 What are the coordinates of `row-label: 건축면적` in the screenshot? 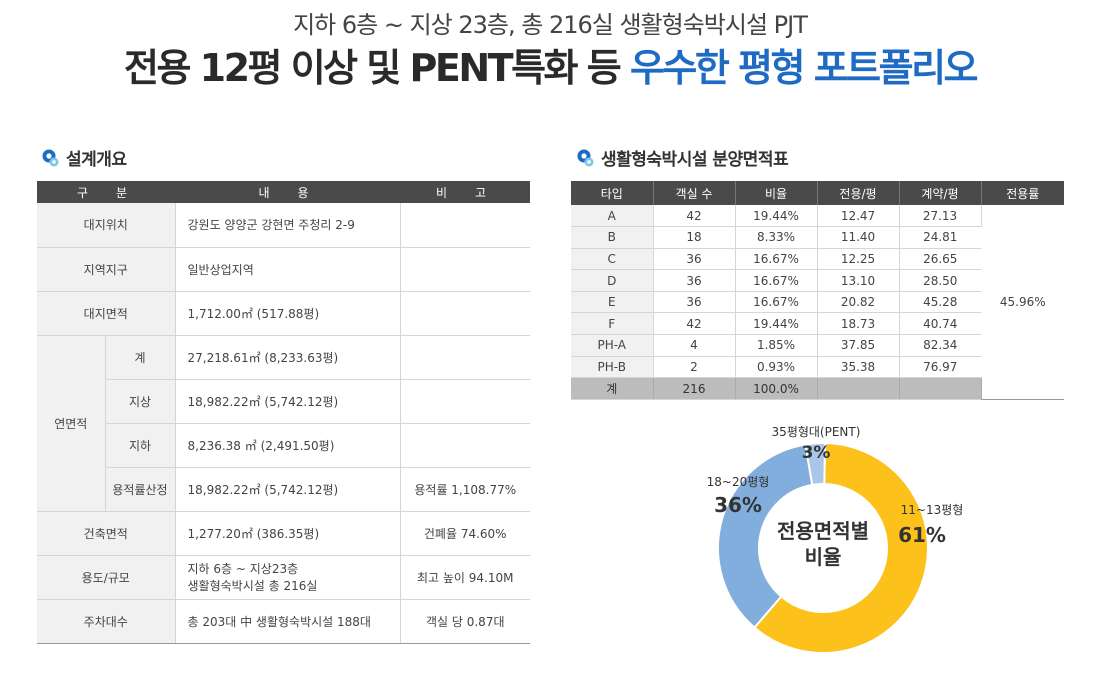 It's located at (106, 533).